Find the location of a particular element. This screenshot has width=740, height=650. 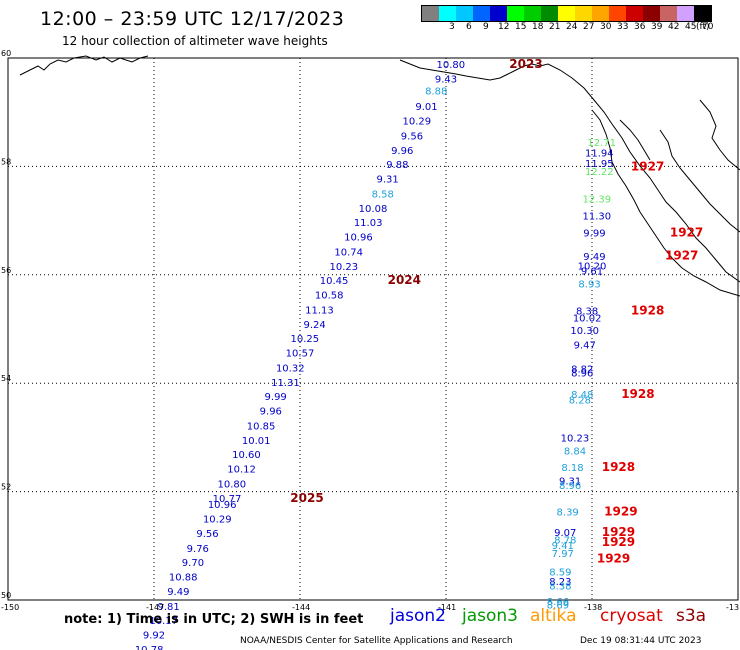

wave-height-value: 9.99 is located at coordinates (594, 233).